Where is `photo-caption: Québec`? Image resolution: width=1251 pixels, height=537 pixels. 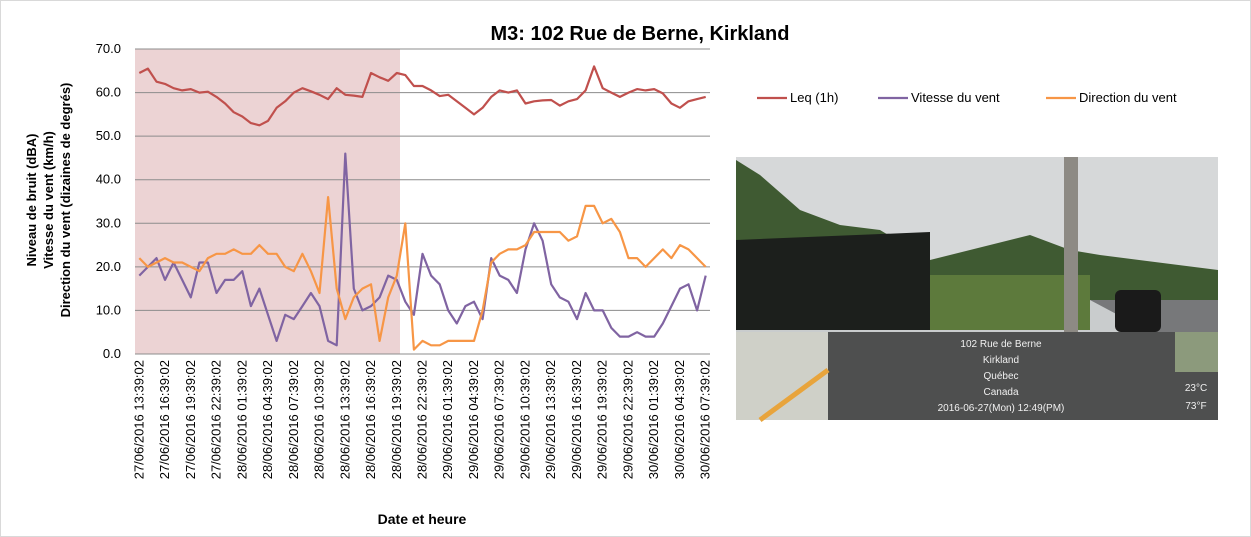 photo-caption: Québec is located at coordinates (1000, 376).